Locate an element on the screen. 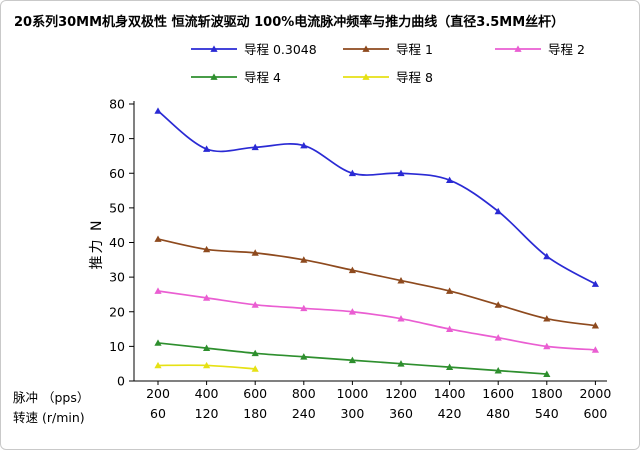  y-tick-label: 10 is located at coordinates (117, 346).